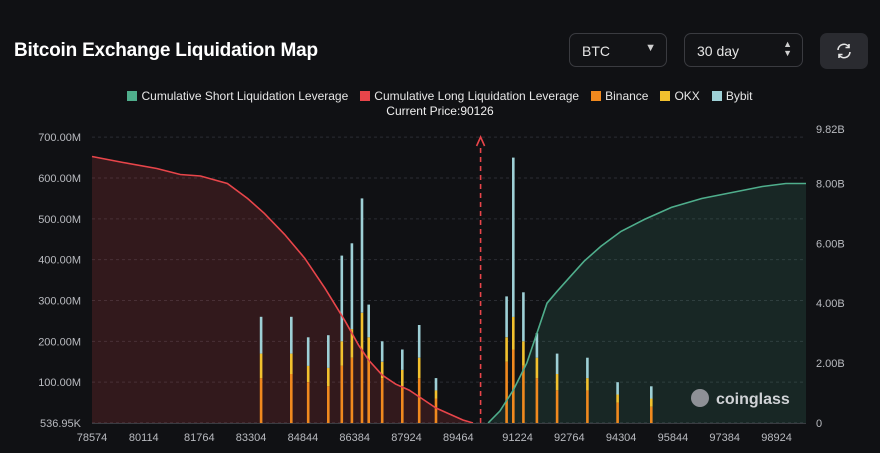 The width and height of the screenshot is (880, 453). Describe the element at coordinates (830, 130) in the screenshot. I see `right-axis-tick: 9.82B` at that location.